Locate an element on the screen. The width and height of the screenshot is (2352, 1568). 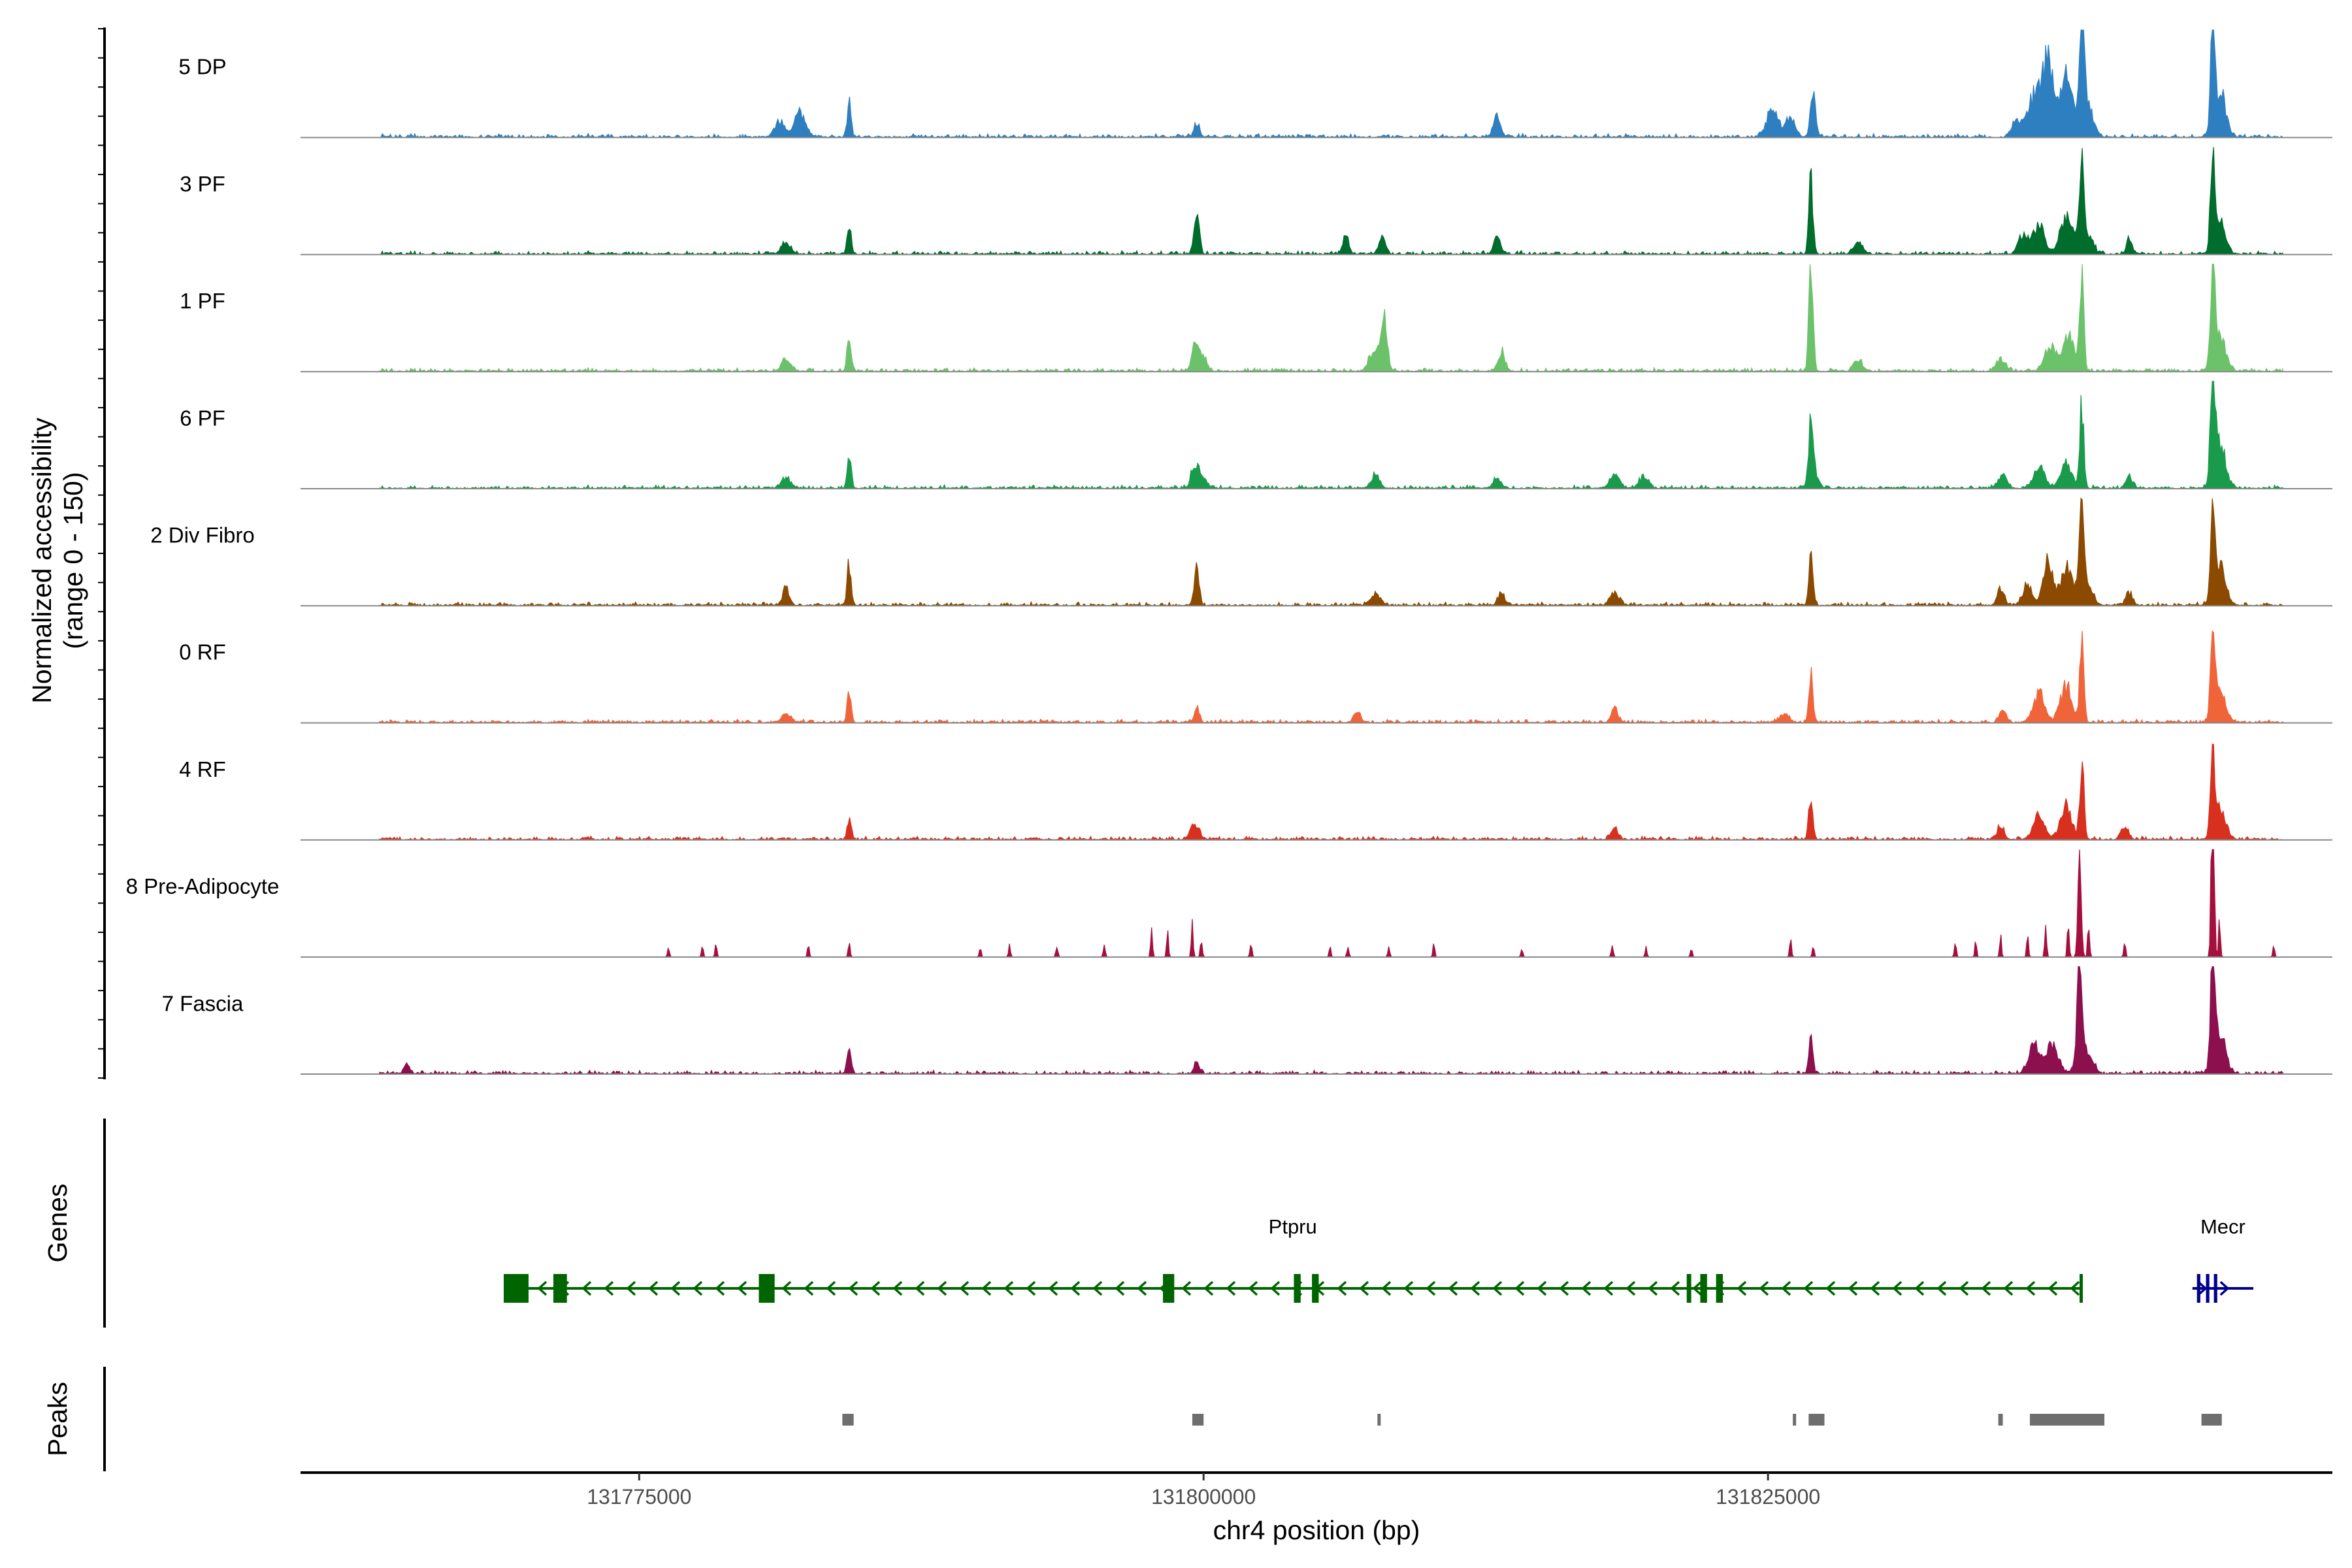
coverage-track: 5 DP is located at coordinates (1255, 84).